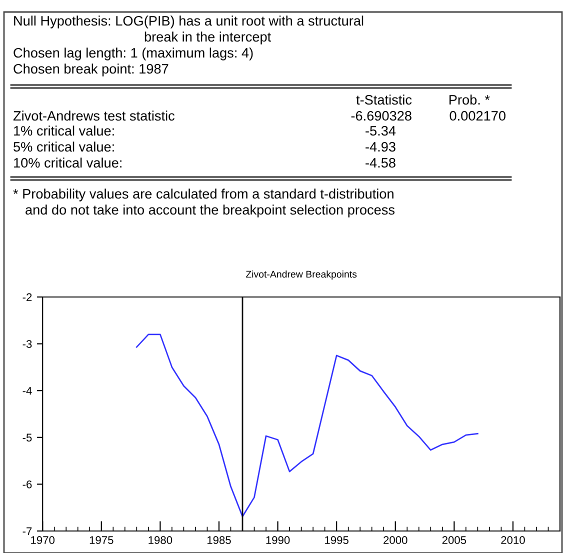  Describe the element at coordinates (43, 540) in the screenshot. I see `x-tick-label: 1970` at that location.